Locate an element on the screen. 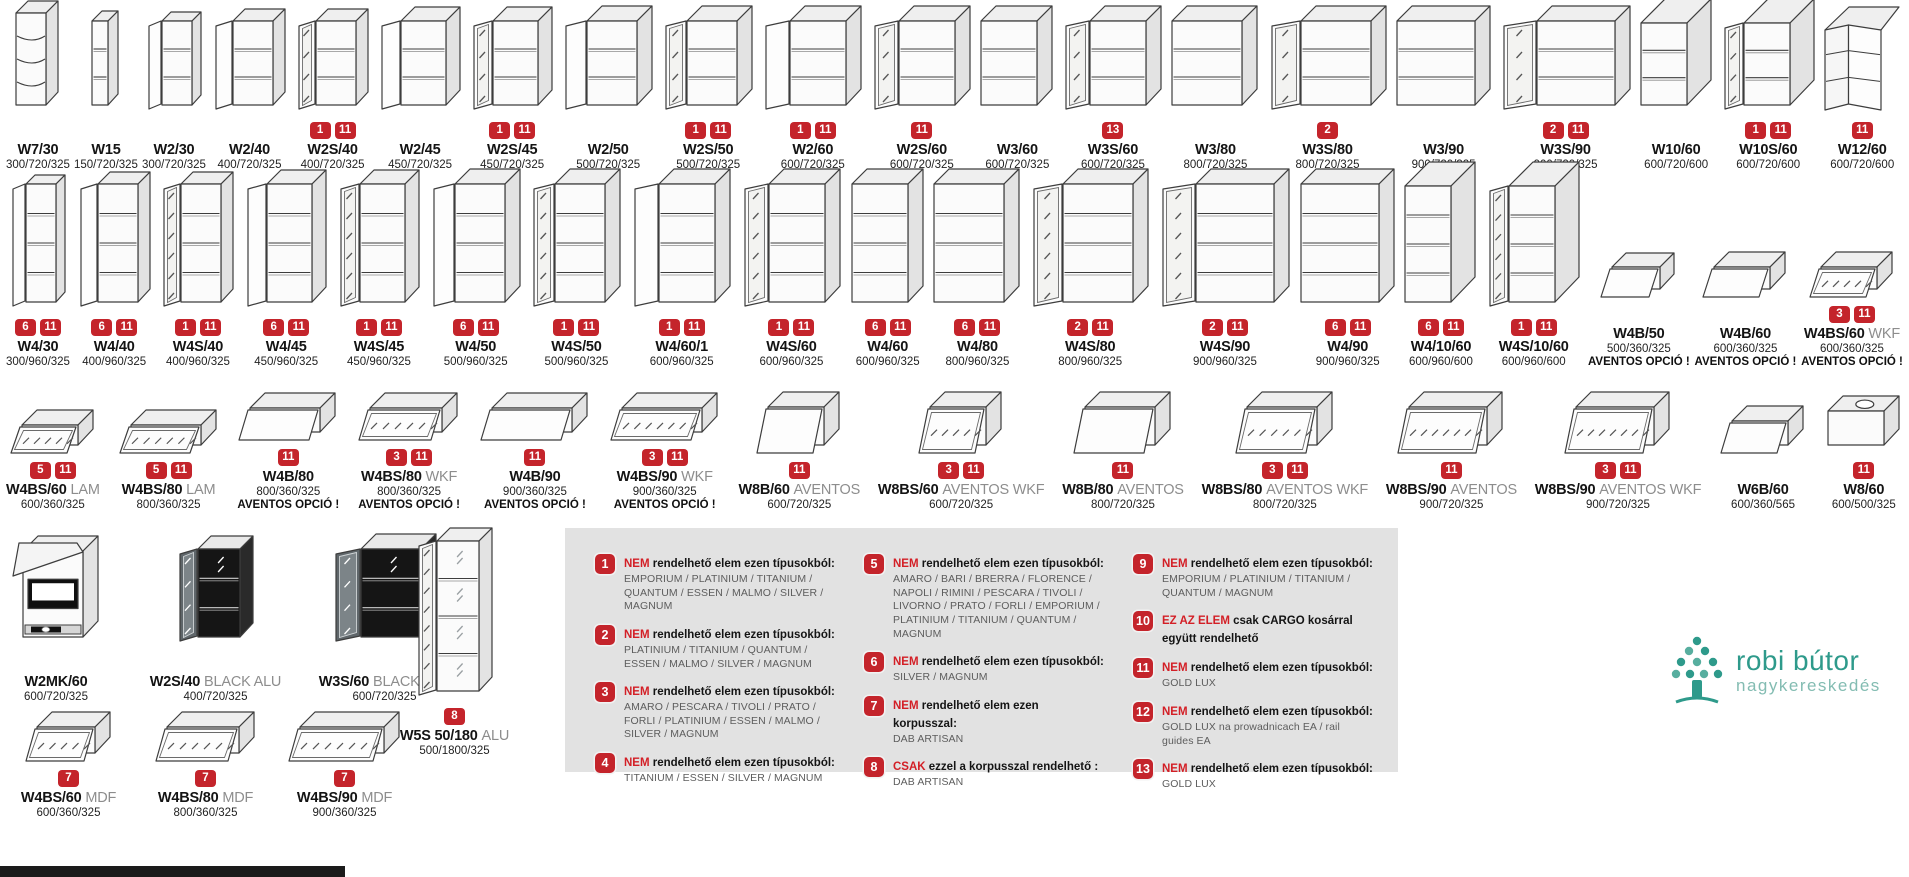 This screenshot has width=1909, height=877. cabinet-dimensions: 800/720/325 is located at coordinates (1327, 165).